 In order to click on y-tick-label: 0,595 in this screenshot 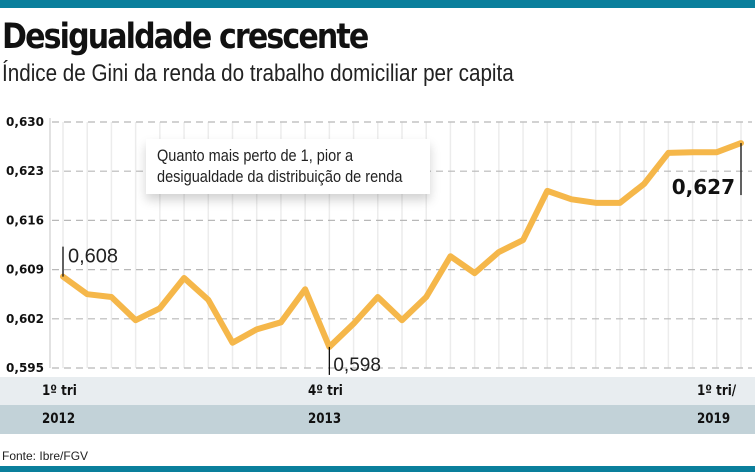, I will do `click(25, 368)`.